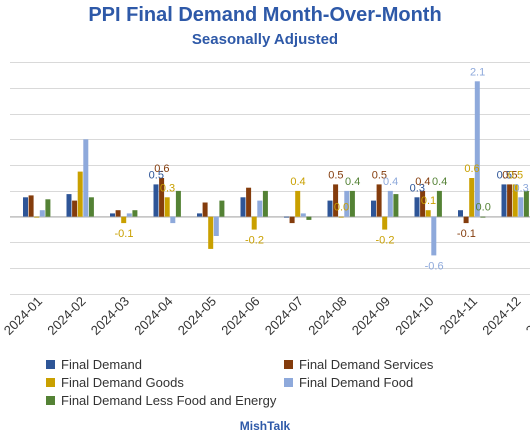  I want to click on data-label: 0.0, so click(341, 208).